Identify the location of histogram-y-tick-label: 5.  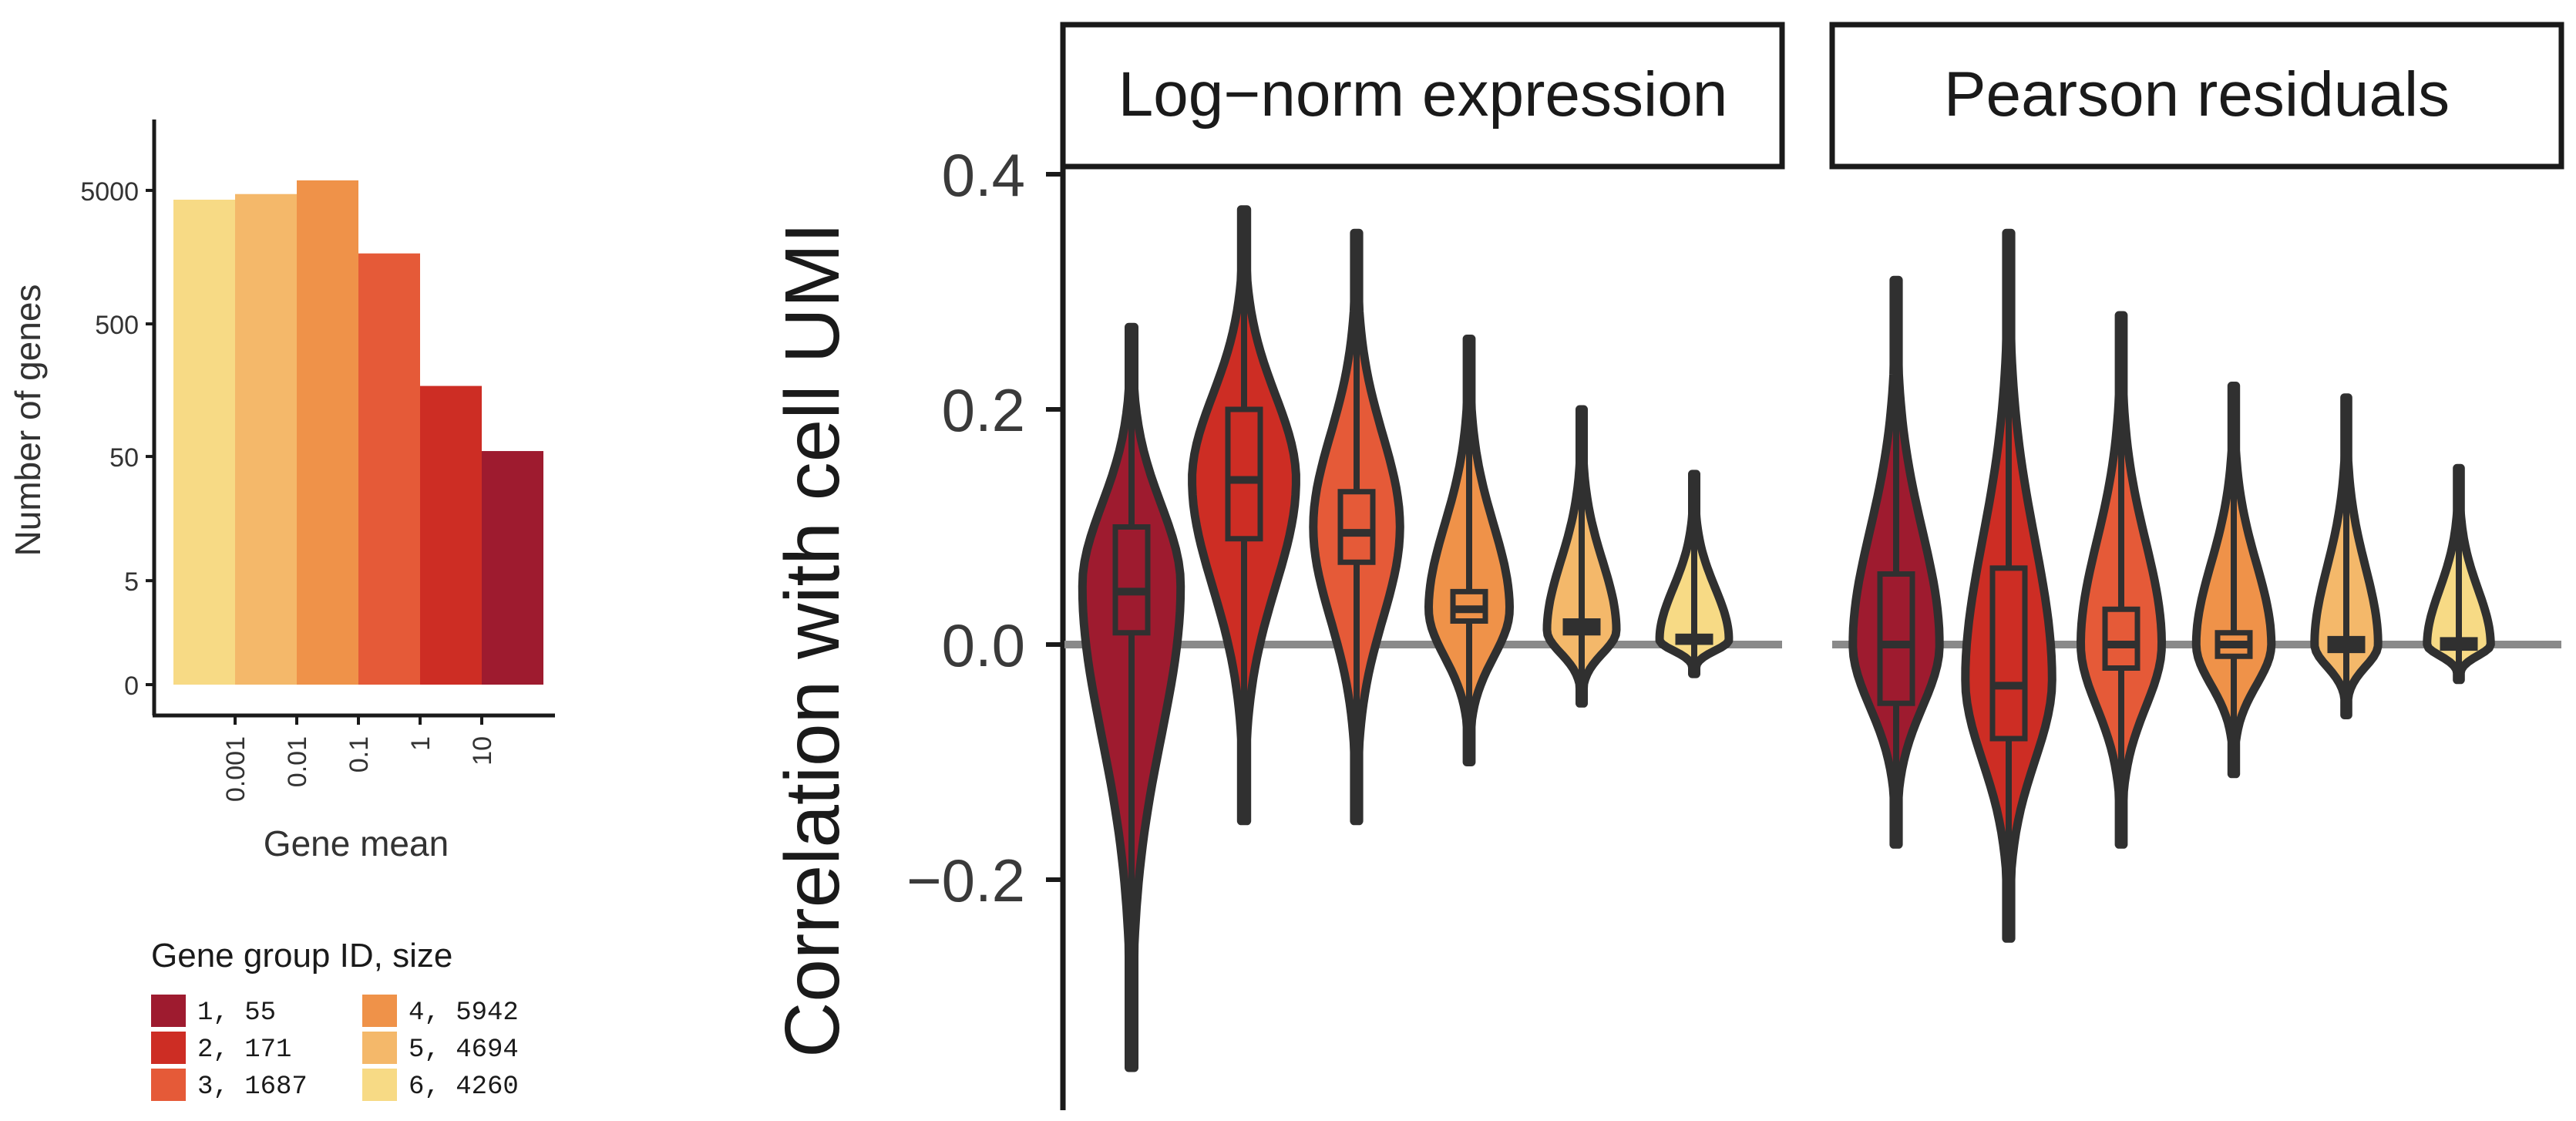
(131, 582).